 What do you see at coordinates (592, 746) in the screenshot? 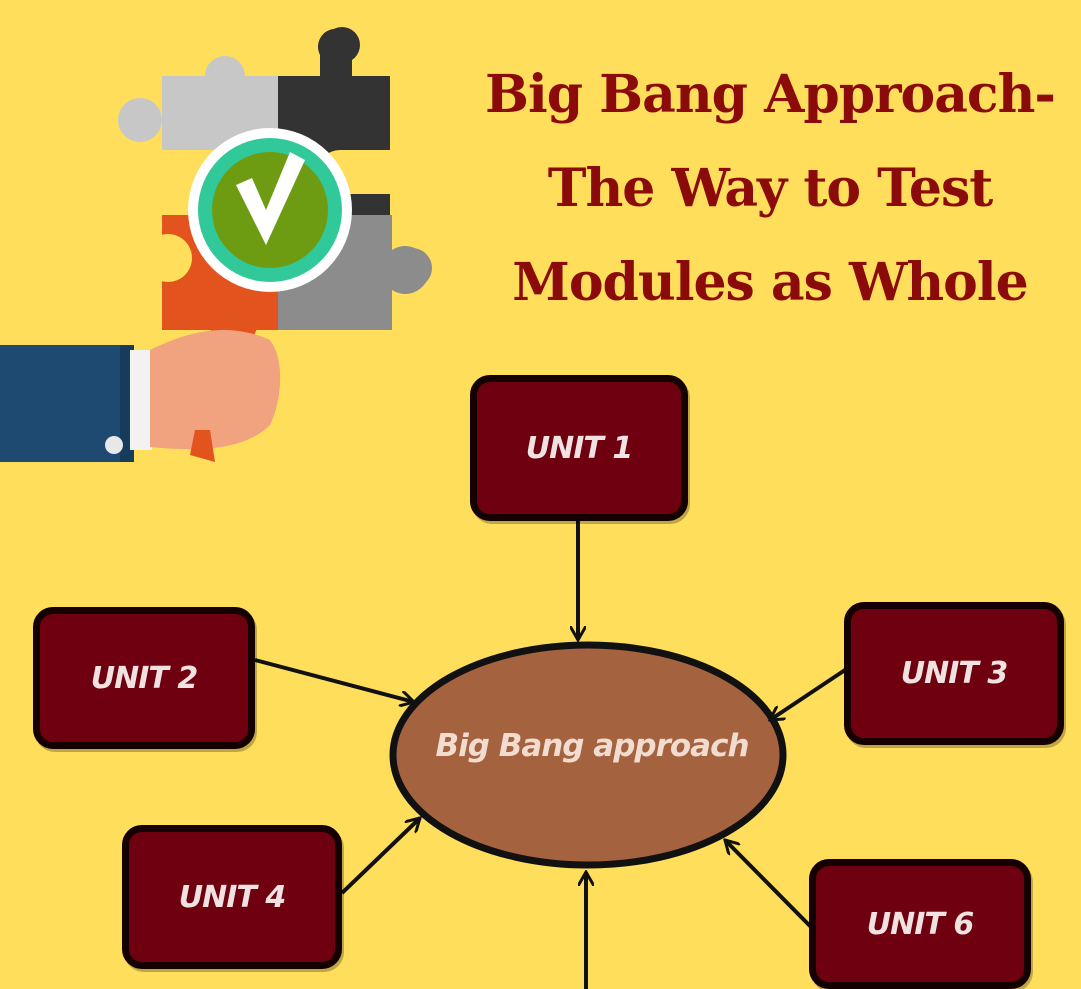
I see `center-label: Big Bang approach` at bounding box center [592, 746].